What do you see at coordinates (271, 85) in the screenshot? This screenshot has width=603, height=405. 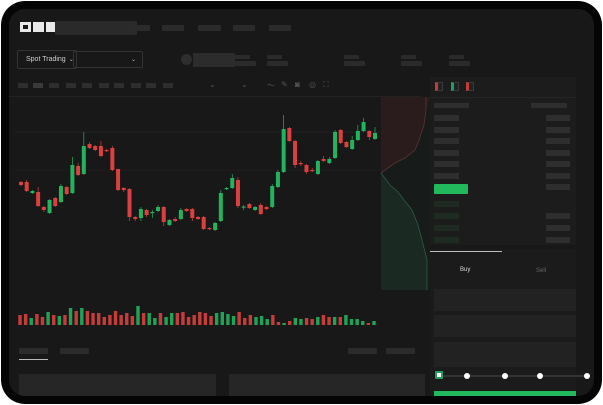 I see `line-tool-icon: 〜` at bounding box center [271, 85].